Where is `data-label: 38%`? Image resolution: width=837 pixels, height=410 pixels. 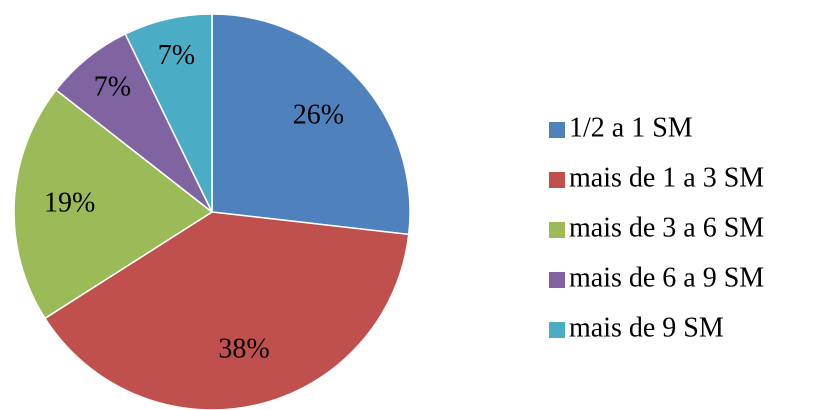
data-label: 38% is located at coordinates (243, 348).